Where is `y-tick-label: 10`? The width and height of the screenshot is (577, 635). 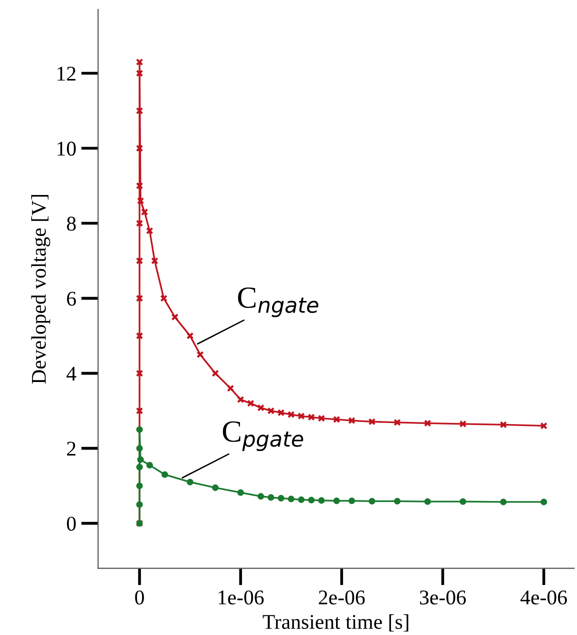 y-tick-label: 10 is located at coordinates (67, 149).